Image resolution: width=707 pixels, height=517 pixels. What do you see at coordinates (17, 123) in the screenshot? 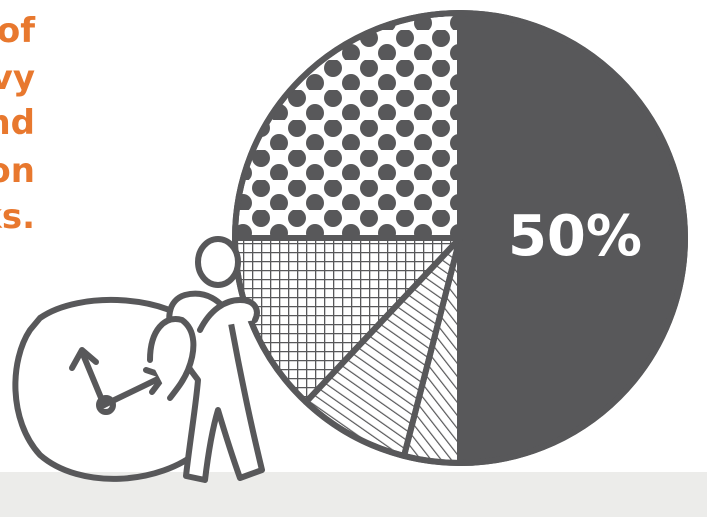
I see `caption-line-3: nd` at bounding box center [17, 123].